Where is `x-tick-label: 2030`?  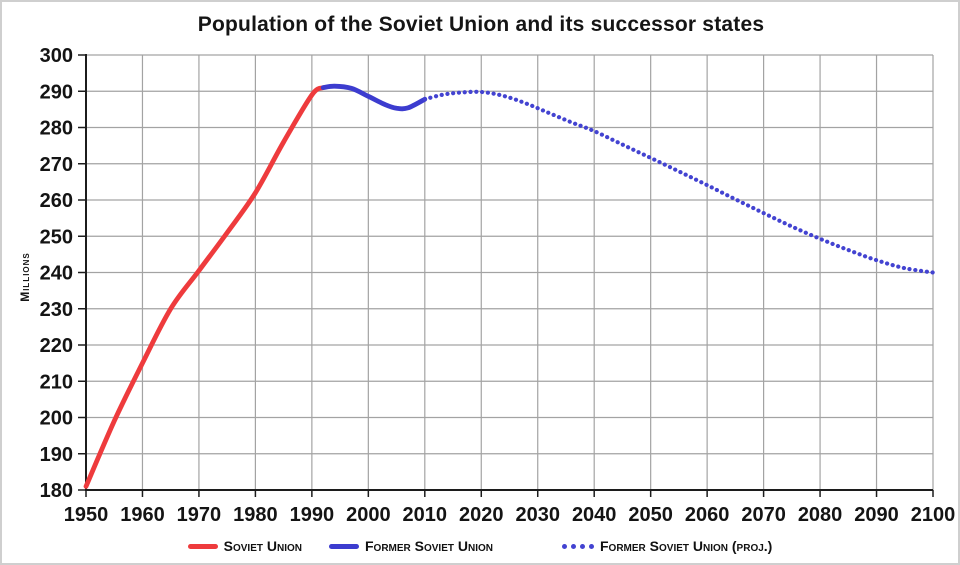 x-tick-label: 2030 is located at coordinates (537, 515).